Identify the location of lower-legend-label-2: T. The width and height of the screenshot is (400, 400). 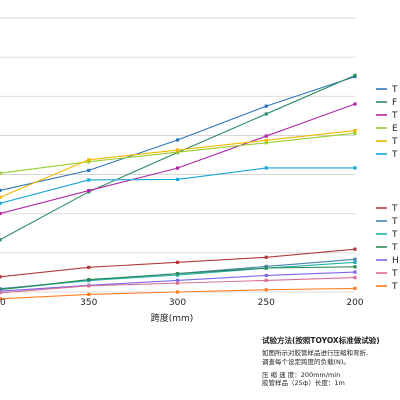
(394, 235).